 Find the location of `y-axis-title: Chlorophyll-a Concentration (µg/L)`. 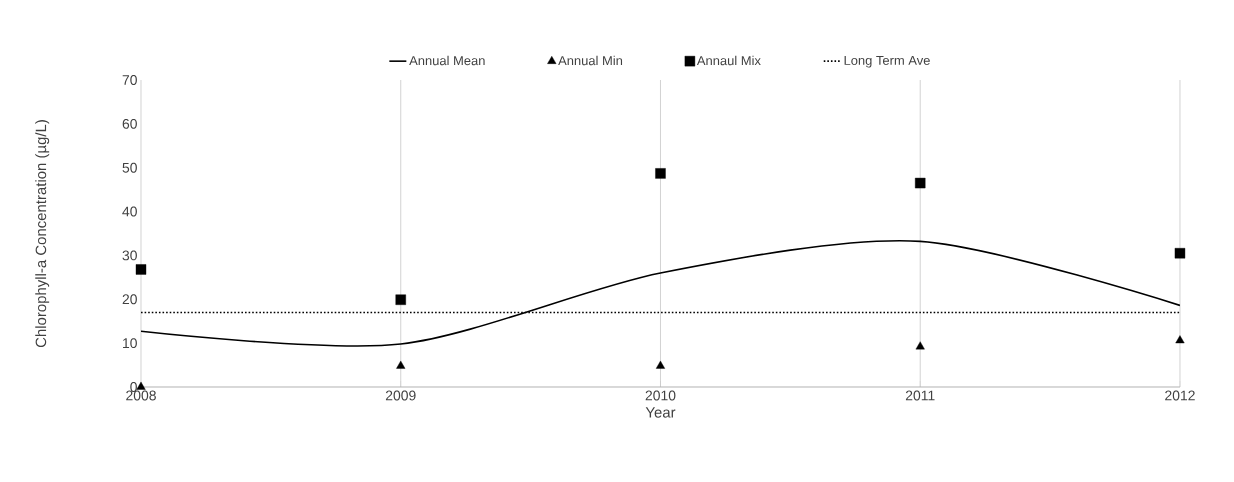

y-axis-title: Chlorophyll-a Concentration (µg/L) is located at coordinates (42, 234).